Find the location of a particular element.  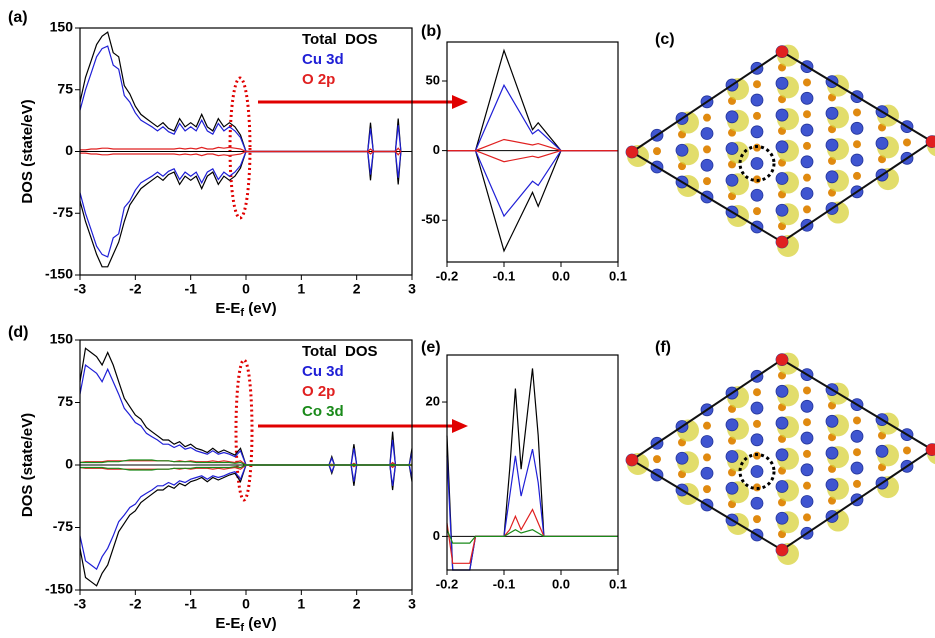

panel-label: (a) is located at coordinates (18, 17).